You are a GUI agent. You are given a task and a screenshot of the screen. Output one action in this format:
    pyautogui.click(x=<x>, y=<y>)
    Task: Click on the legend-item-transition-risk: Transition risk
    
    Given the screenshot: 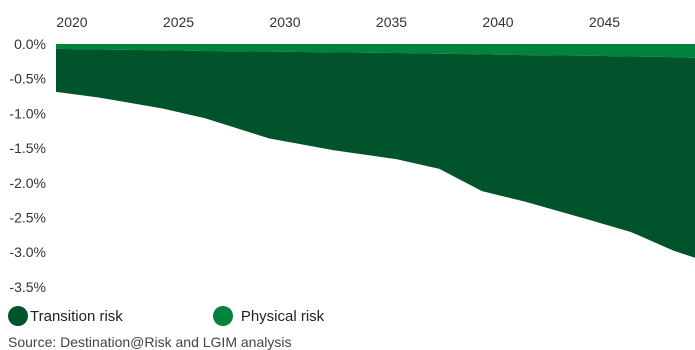 What is the action you would take?
    pyautogui.click(x=65, y=316)
    